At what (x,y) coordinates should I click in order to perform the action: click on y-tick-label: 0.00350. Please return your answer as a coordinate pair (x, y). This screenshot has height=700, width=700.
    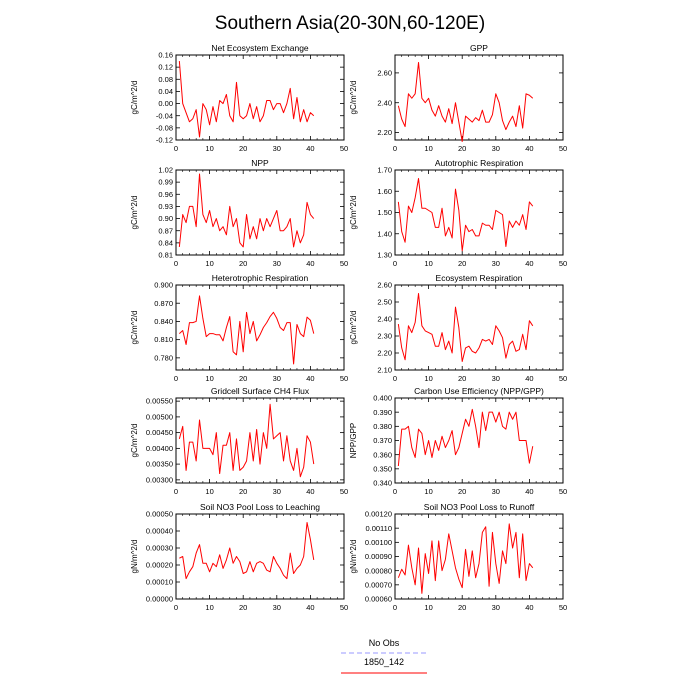
    Looking at the image, I should click on (159, 464).